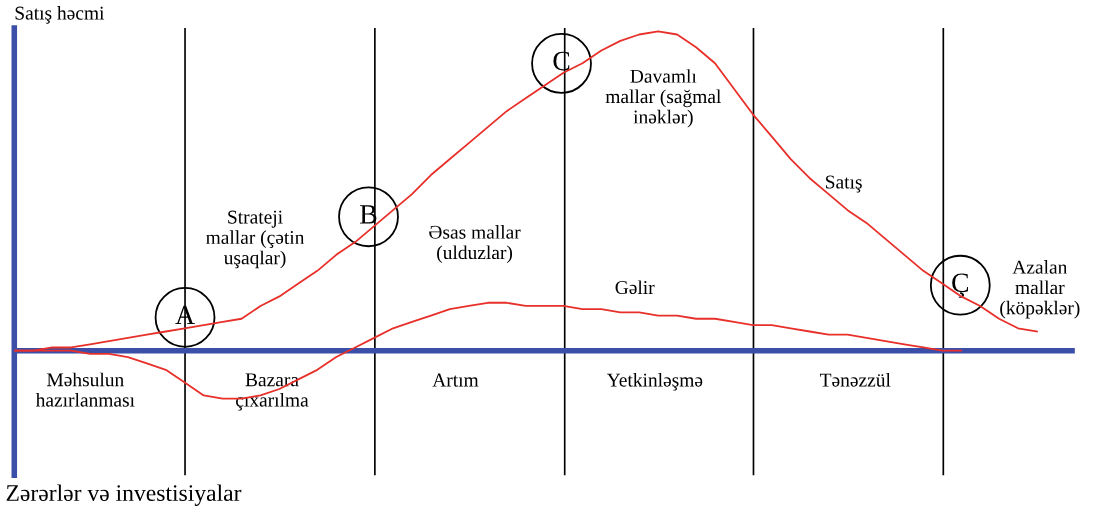  I want to click on annotation: Satış, so click(844, 184).